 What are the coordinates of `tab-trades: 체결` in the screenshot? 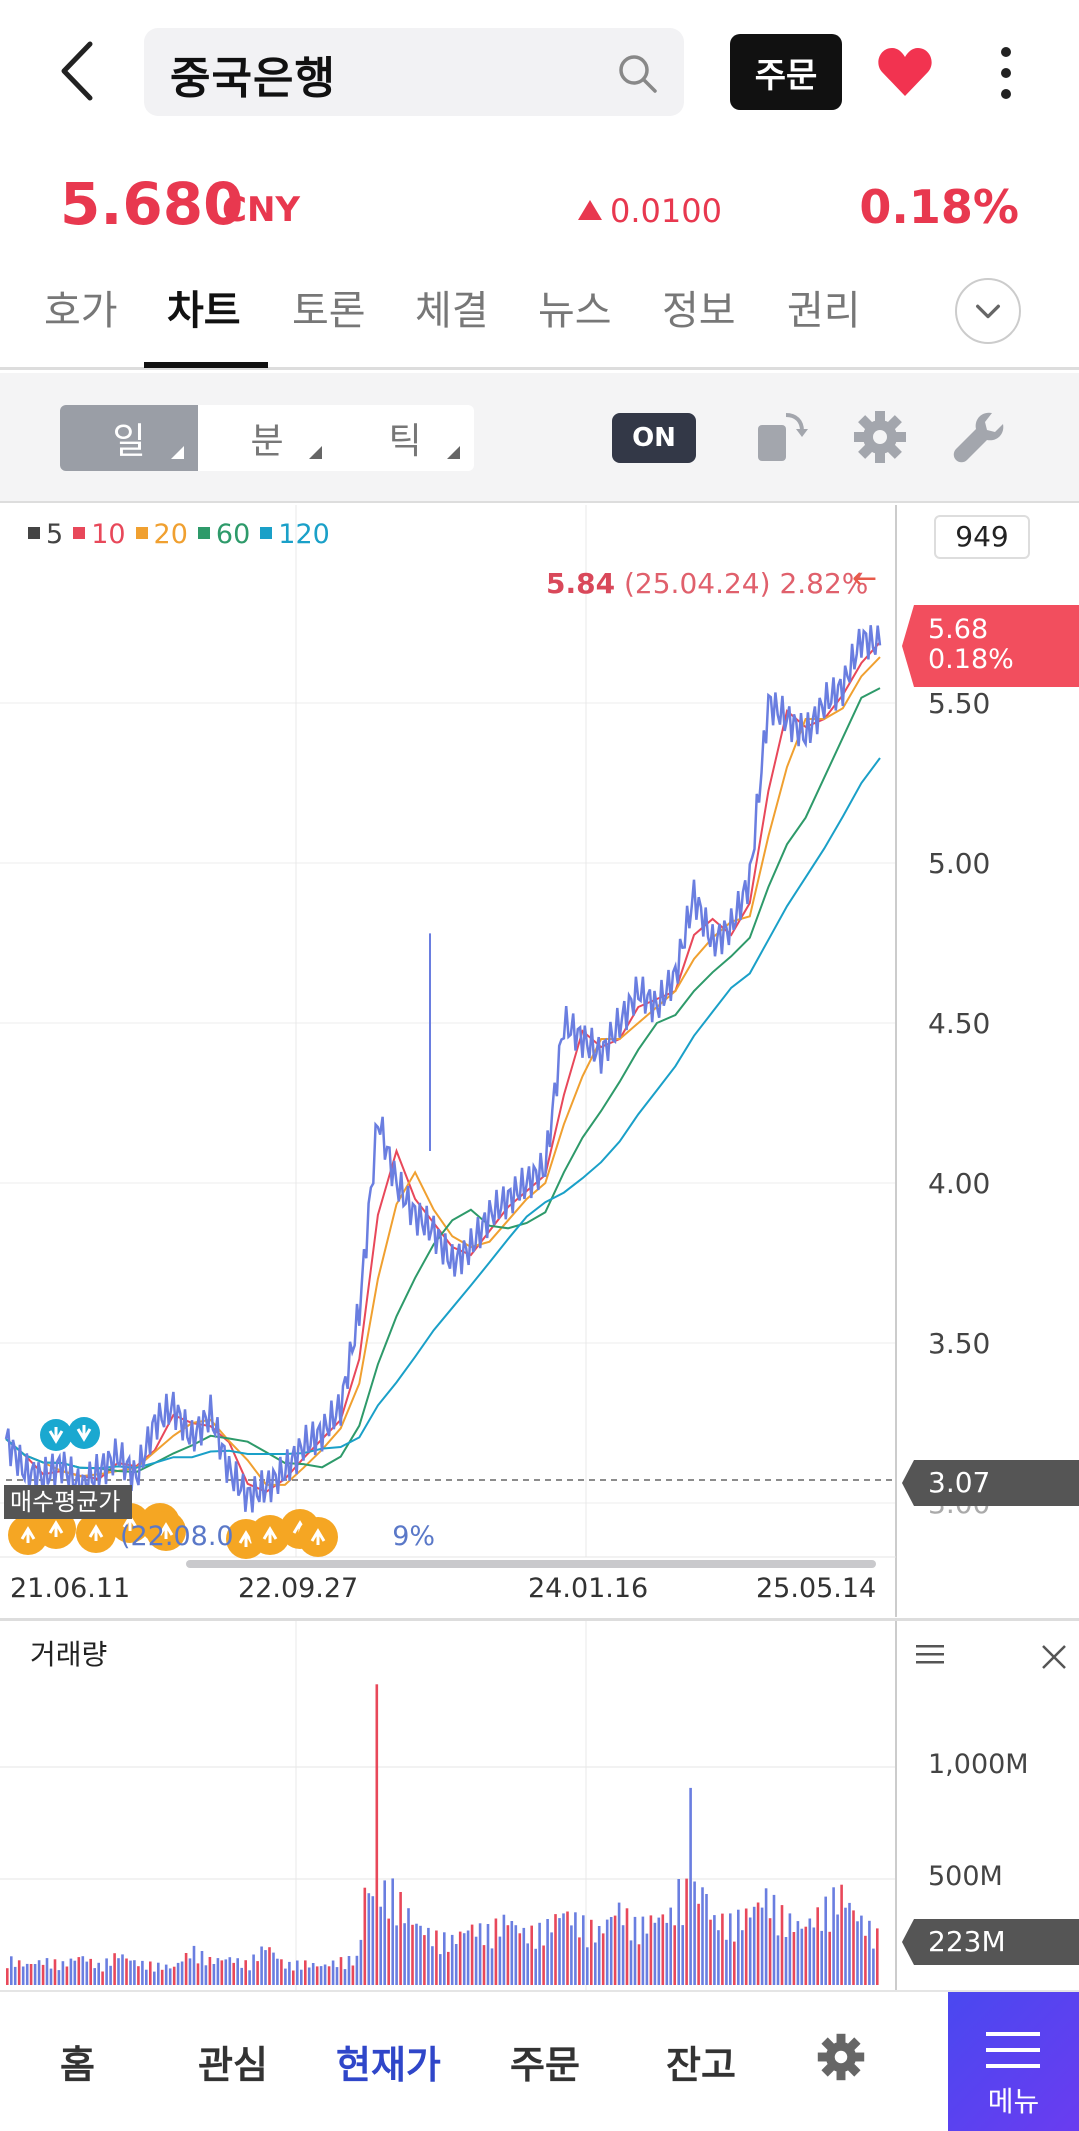 It's located at (452, 311).